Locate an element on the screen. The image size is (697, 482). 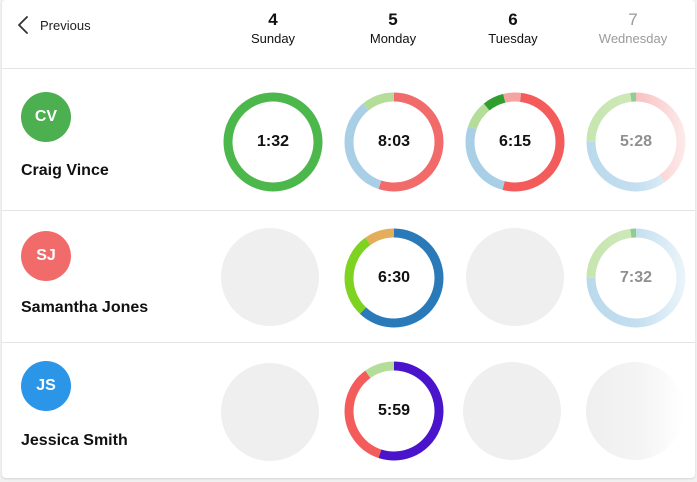
day-number: 7 is located at coordinates (633, 19).